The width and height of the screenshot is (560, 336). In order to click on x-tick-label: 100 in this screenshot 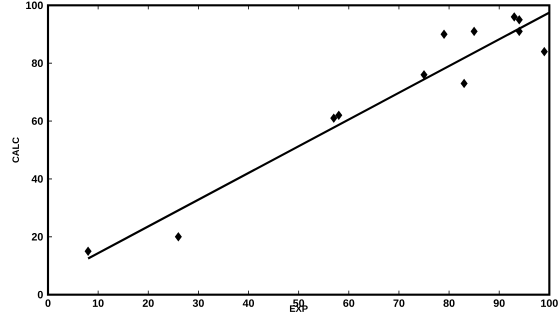, I will do `click(549, 303)`.